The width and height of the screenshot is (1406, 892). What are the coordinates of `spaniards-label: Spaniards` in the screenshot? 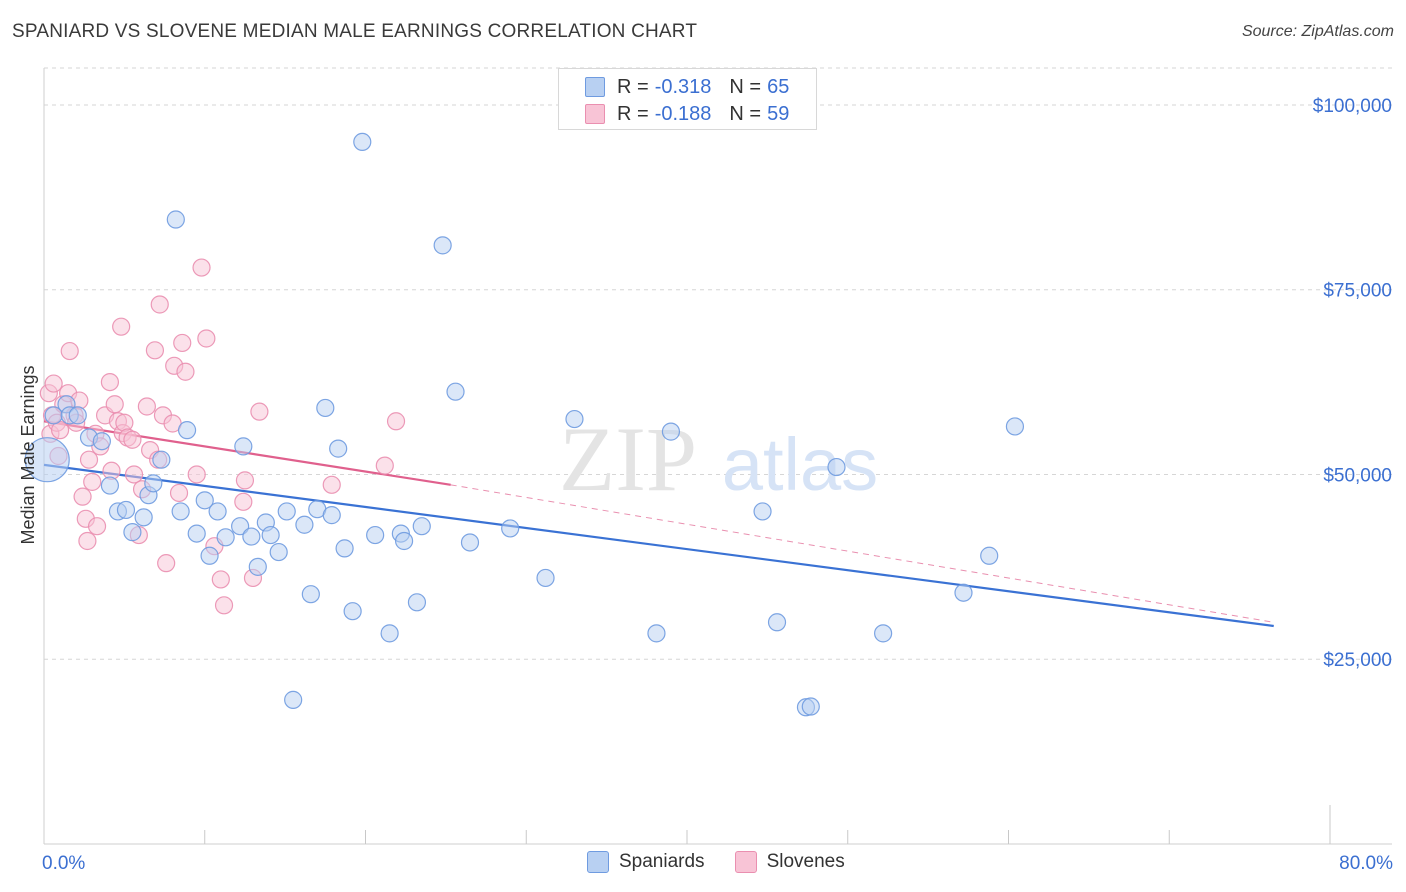 It's located at (662, 861).